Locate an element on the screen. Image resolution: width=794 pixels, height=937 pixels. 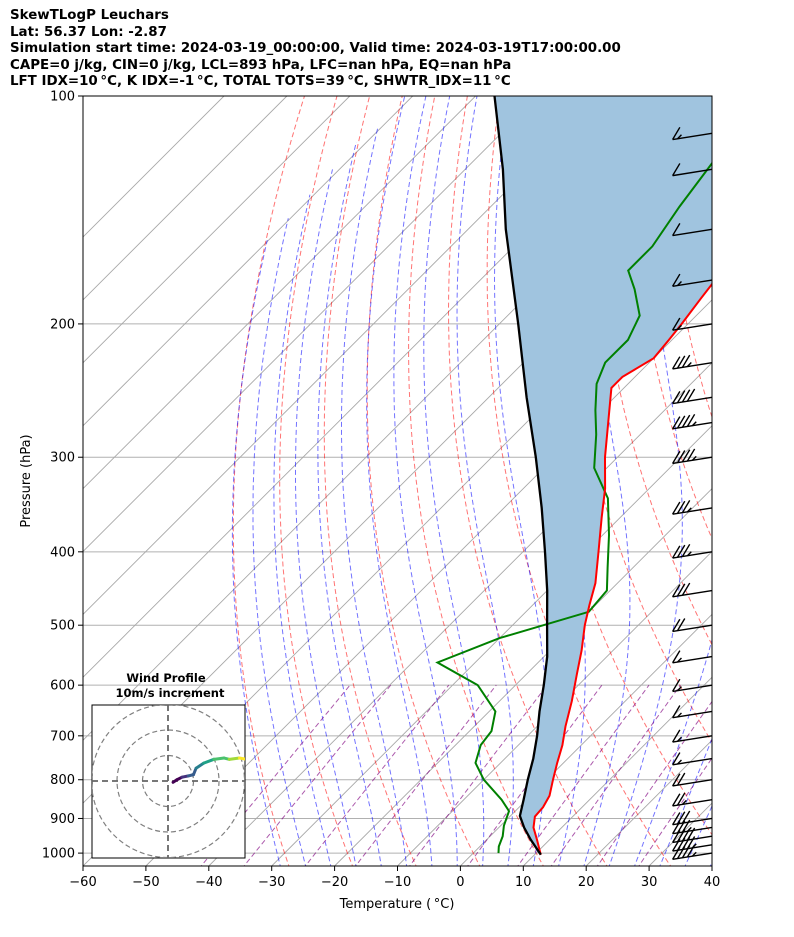
x-tick-label: 30 is located at coordinates (649, 882).